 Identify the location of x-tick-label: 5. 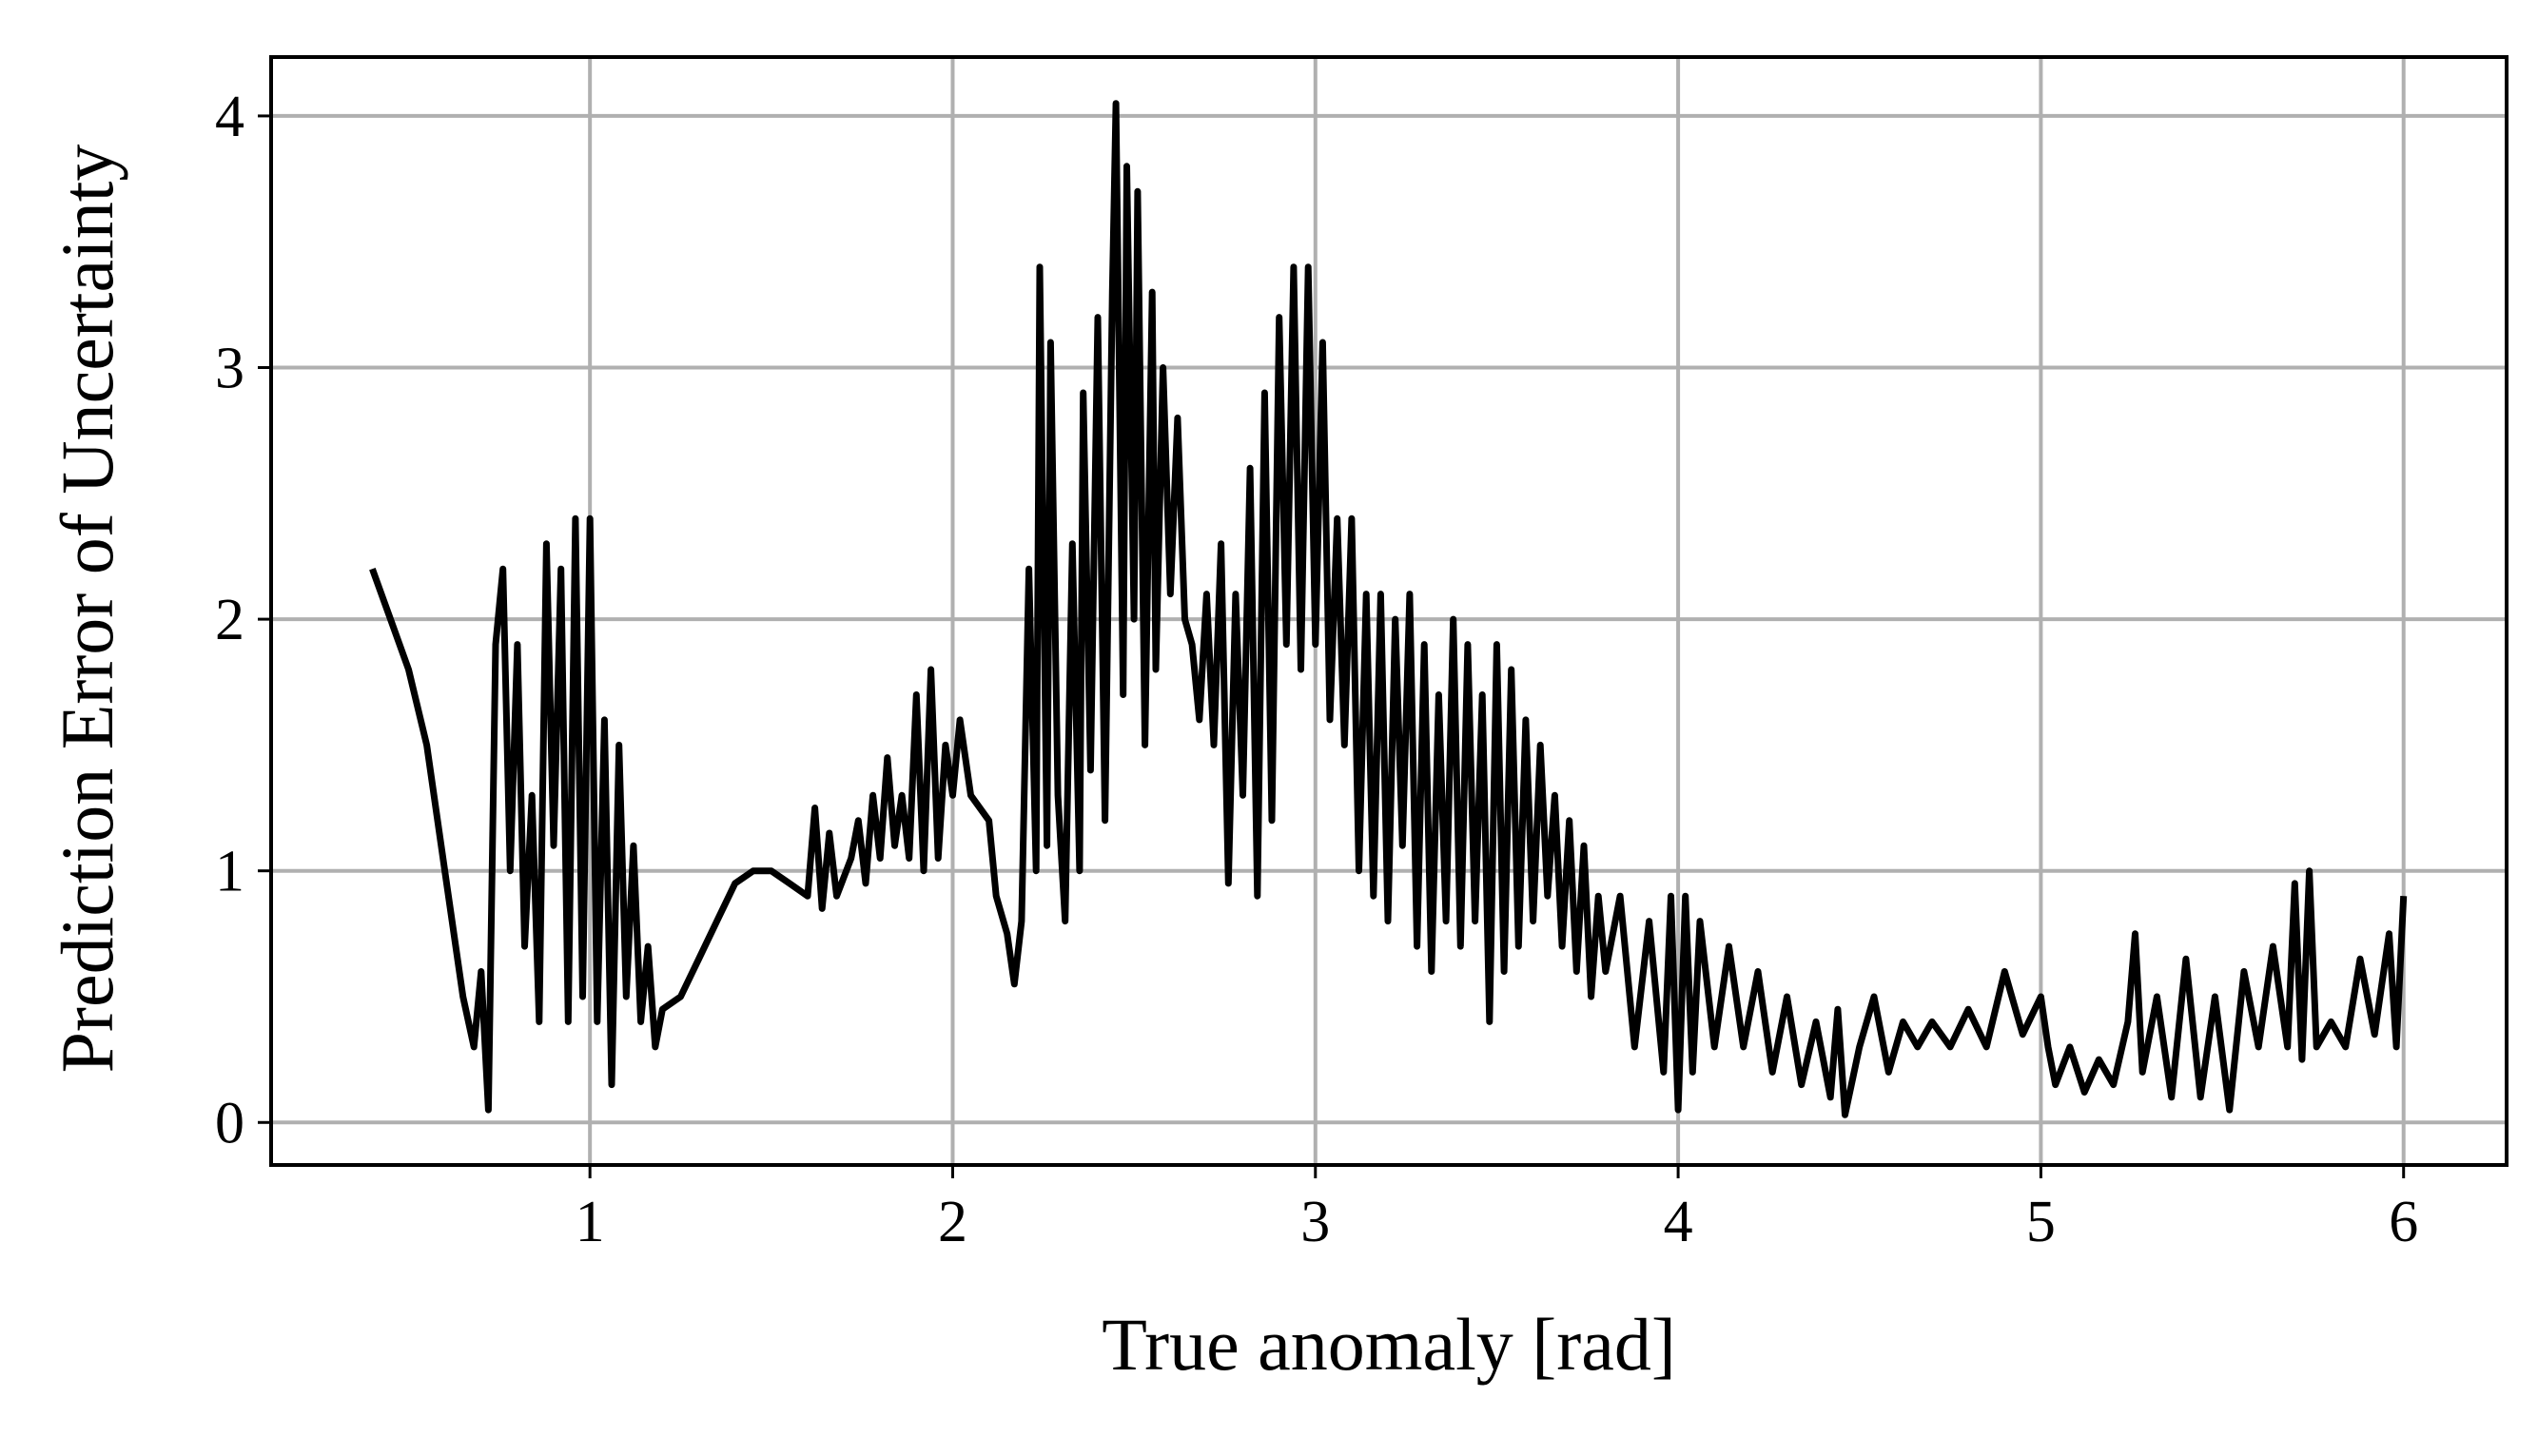
(2041, 1222).